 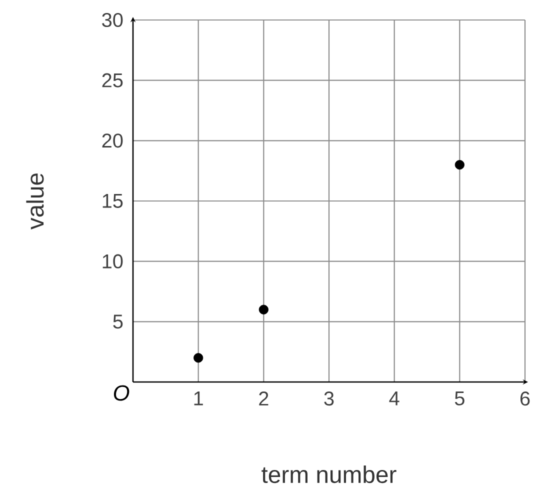 What do you see at coordinates (112, 141) in the screenshot?
I see `y-tick-label: 20` at bounding box center [112, 141].